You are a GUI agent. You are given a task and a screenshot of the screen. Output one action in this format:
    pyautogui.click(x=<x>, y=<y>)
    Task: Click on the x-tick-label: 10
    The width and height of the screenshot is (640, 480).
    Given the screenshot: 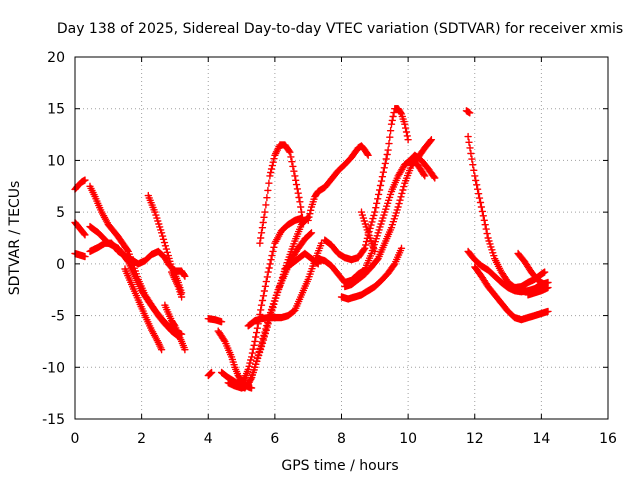 What is the action you would take?
    pyautogui.click(x=408, y=439)
    